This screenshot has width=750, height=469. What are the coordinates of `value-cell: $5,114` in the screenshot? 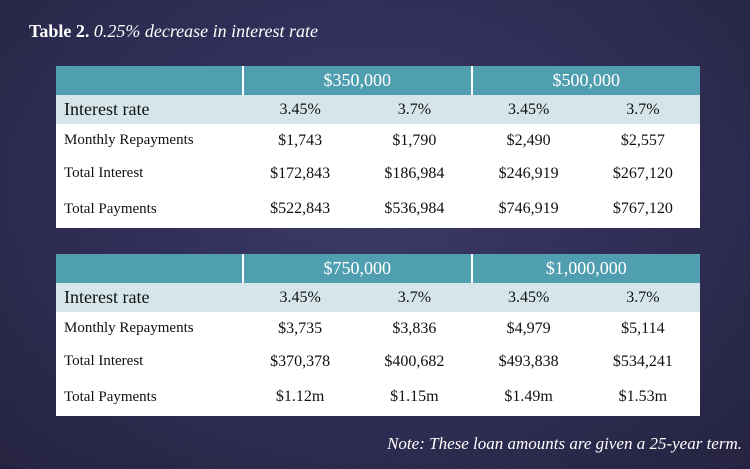 It's located at (642, 328).